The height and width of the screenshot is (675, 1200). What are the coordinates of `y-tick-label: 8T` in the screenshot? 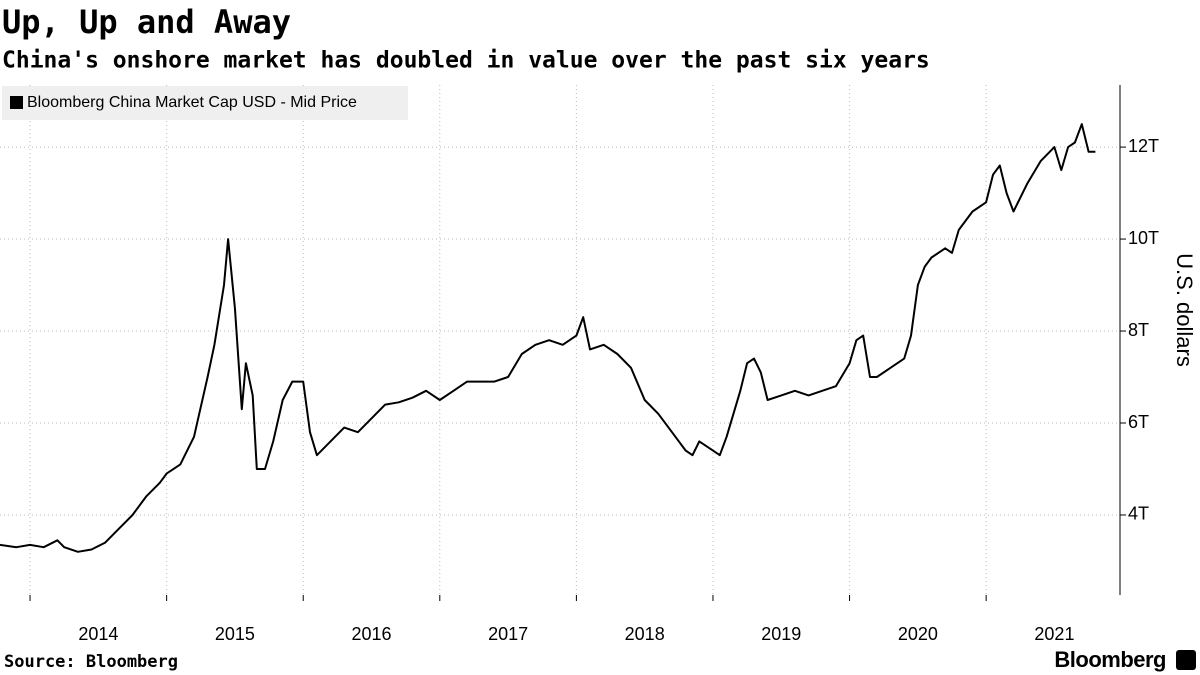 It's located at (1138, 330).